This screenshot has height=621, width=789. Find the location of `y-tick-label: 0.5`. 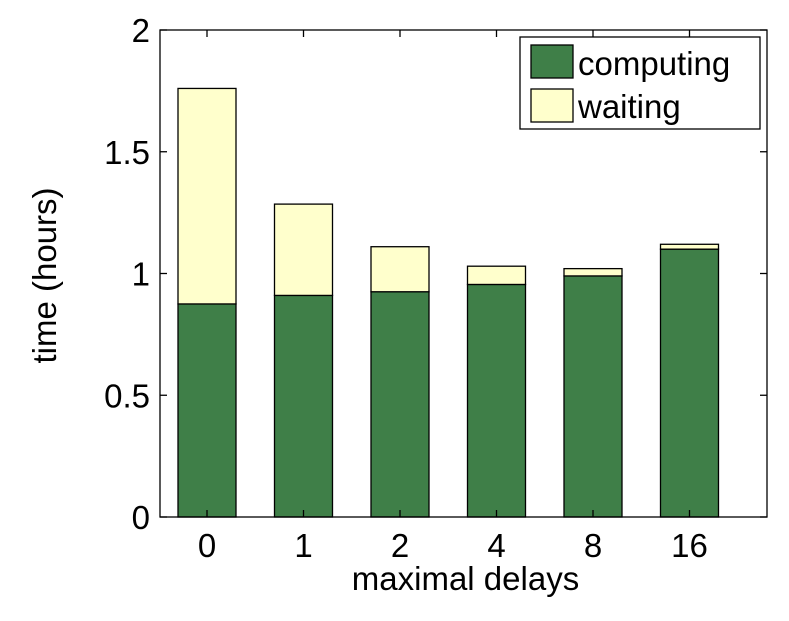

y-tick-label: 0.5 is located at coordinates (127, 395).